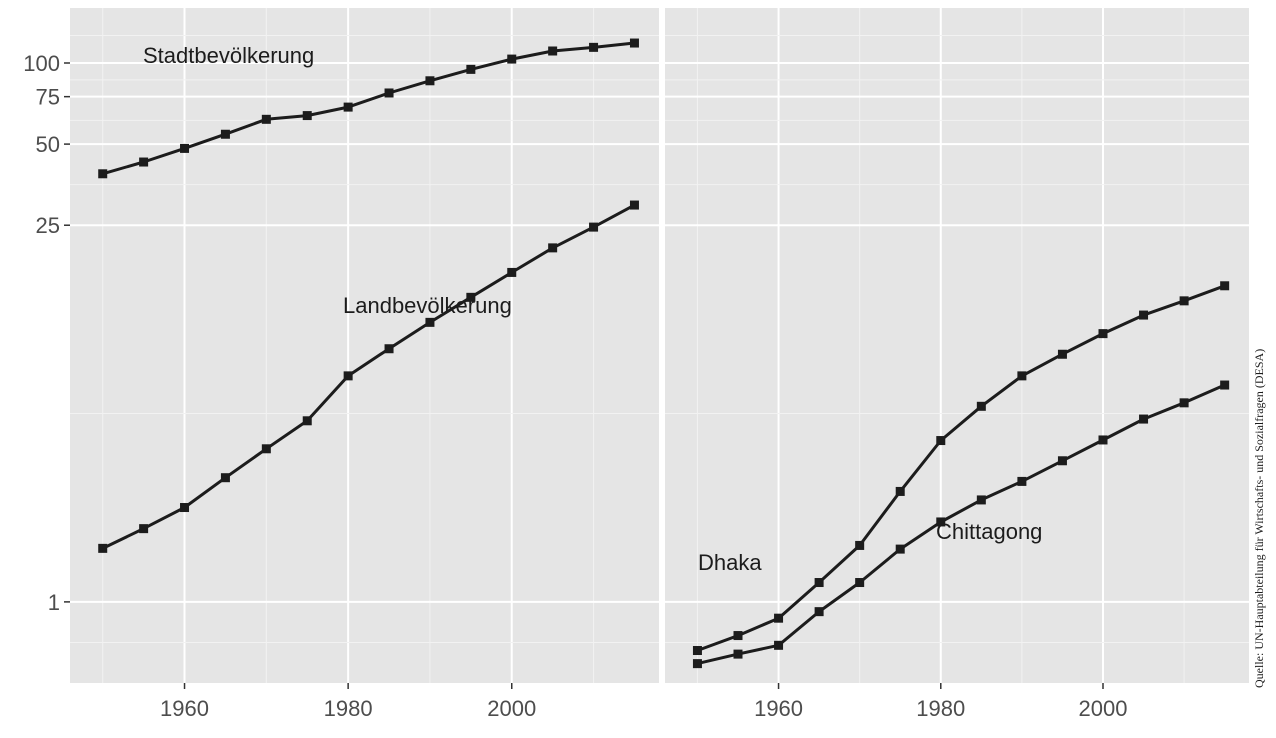 The height and width of the screenshot is (738, 1276). Describe the element at coordinates (41, 63) in the screenshot. I see `y-tick-label: 100` at that location.